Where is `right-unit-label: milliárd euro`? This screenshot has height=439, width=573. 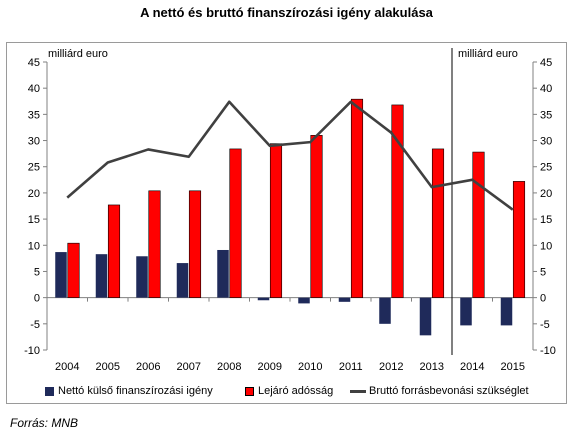
right-unit-label: milliárd euro is located at coordinates (488, 54).